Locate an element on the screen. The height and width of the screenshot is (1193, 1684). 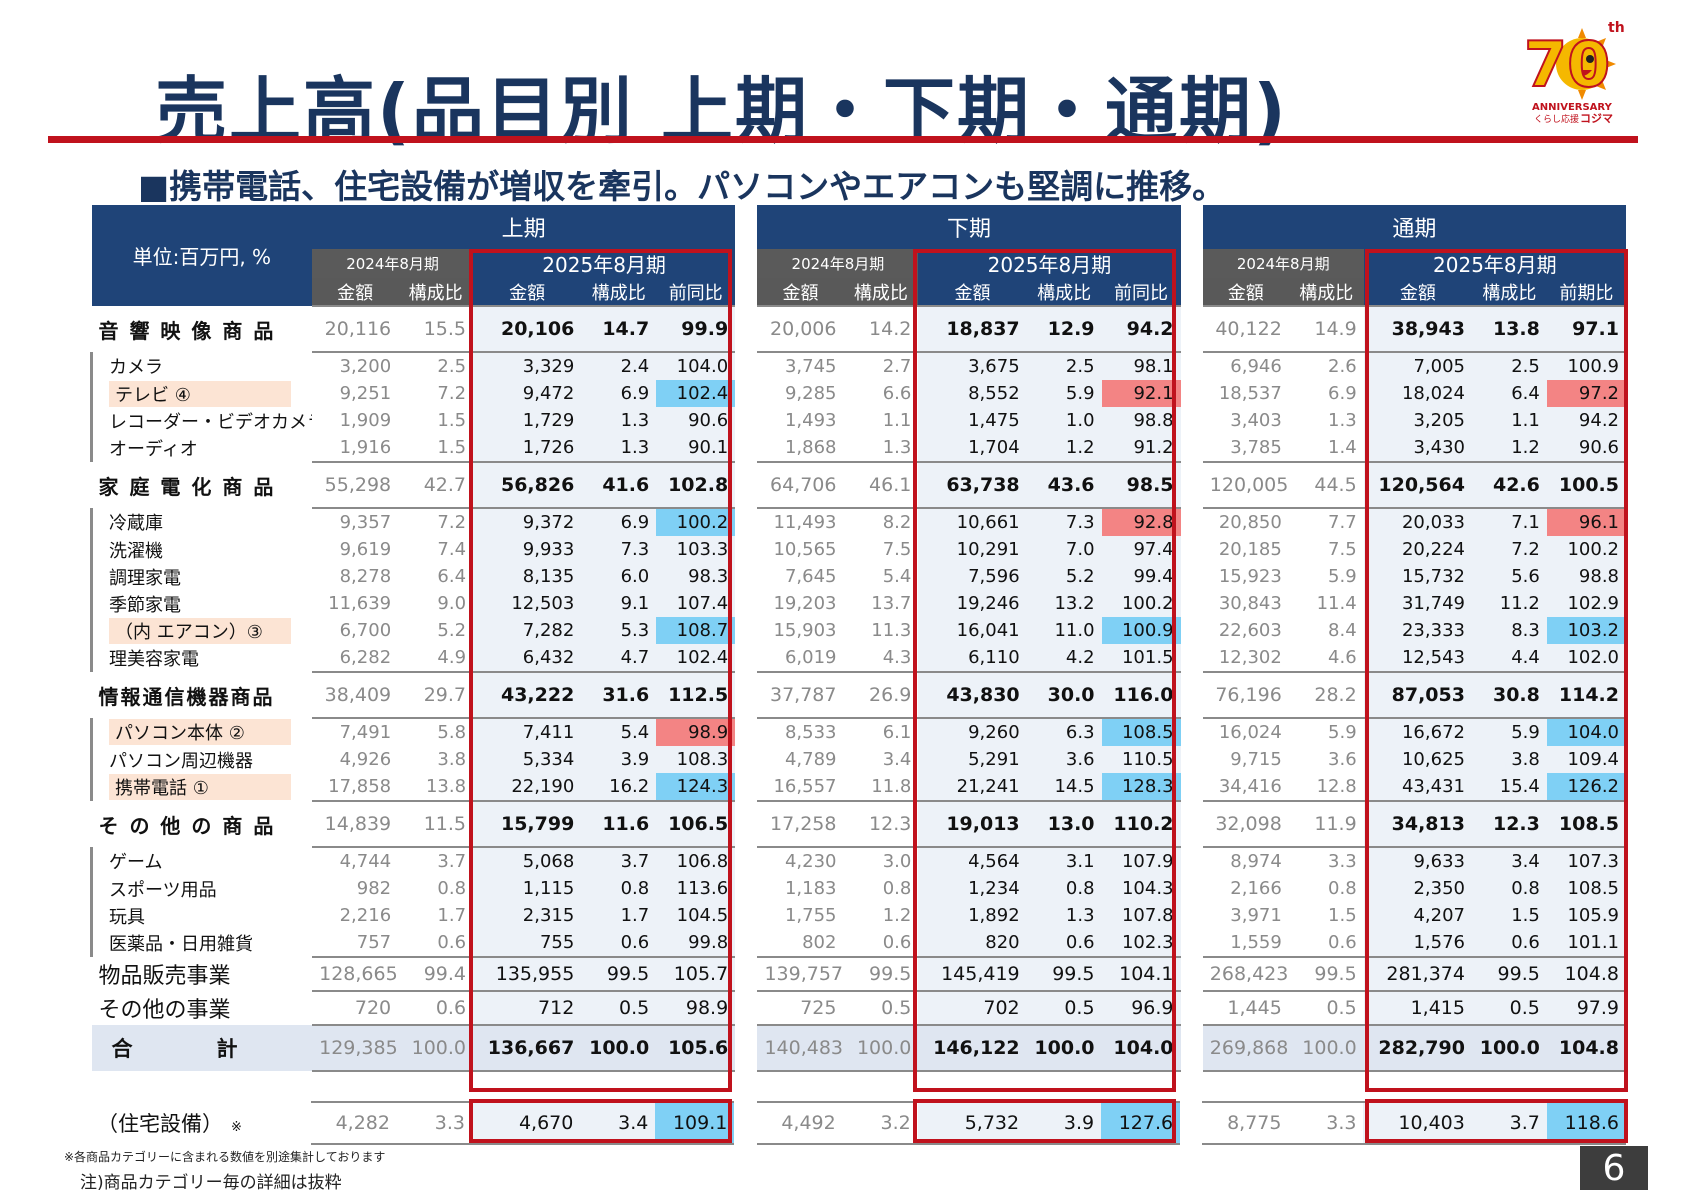
value-cell: 7.2 is located at coordinates (1509, 549).